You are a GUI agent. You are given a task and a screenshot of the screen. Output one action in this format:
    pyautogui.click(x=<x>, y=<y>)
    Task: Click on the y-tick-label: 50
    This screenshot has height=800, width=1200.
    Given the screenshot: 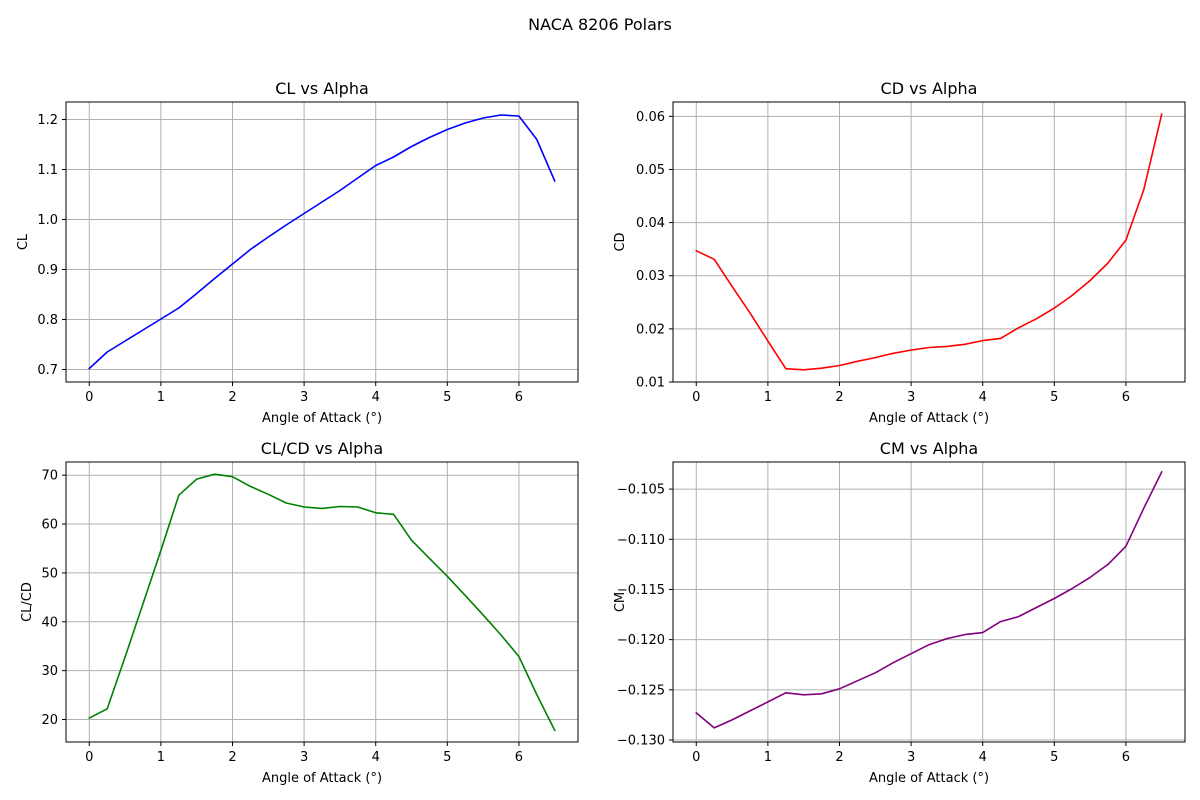 What is the action you would take?
    pyautogui.click(x=49, y=573)
    